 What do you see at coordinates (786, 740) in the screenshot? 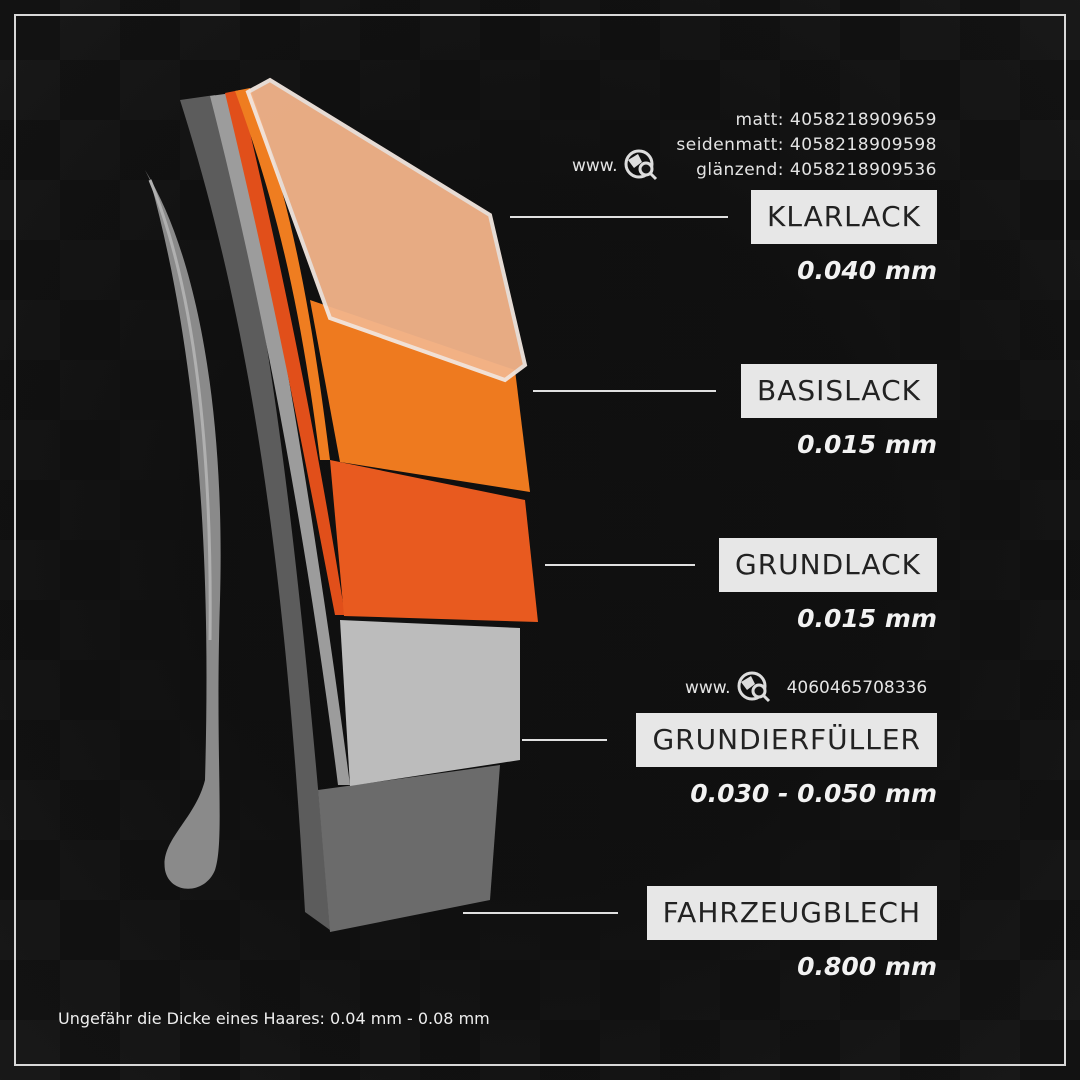
I see `label-grundierfueller: GRUNDIERFÜLLER` at bounding box center [786, 740].